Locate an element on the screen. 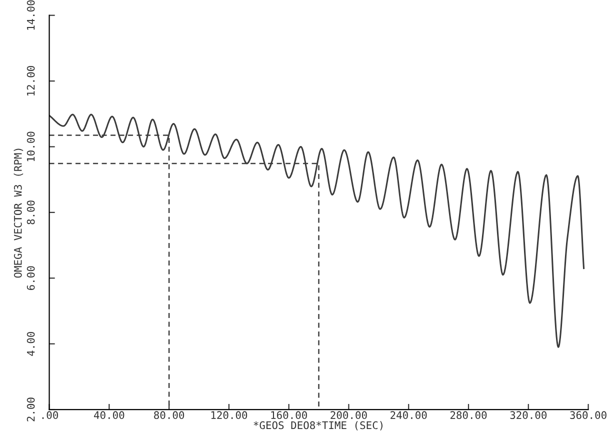 The image size is (616, 438). x-tick-label: 360.00 is located at coordinates (588, 415).